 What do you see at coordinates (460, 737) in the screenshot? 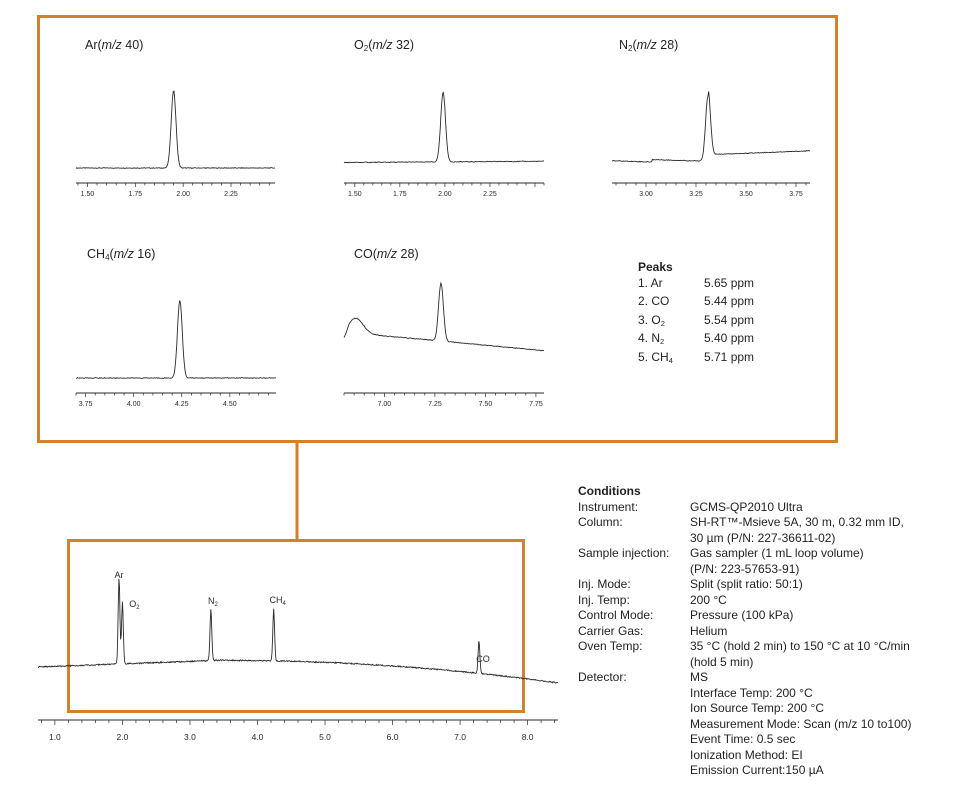
I see `main-tick-label: 7.0` at bounding box center [460, 737].